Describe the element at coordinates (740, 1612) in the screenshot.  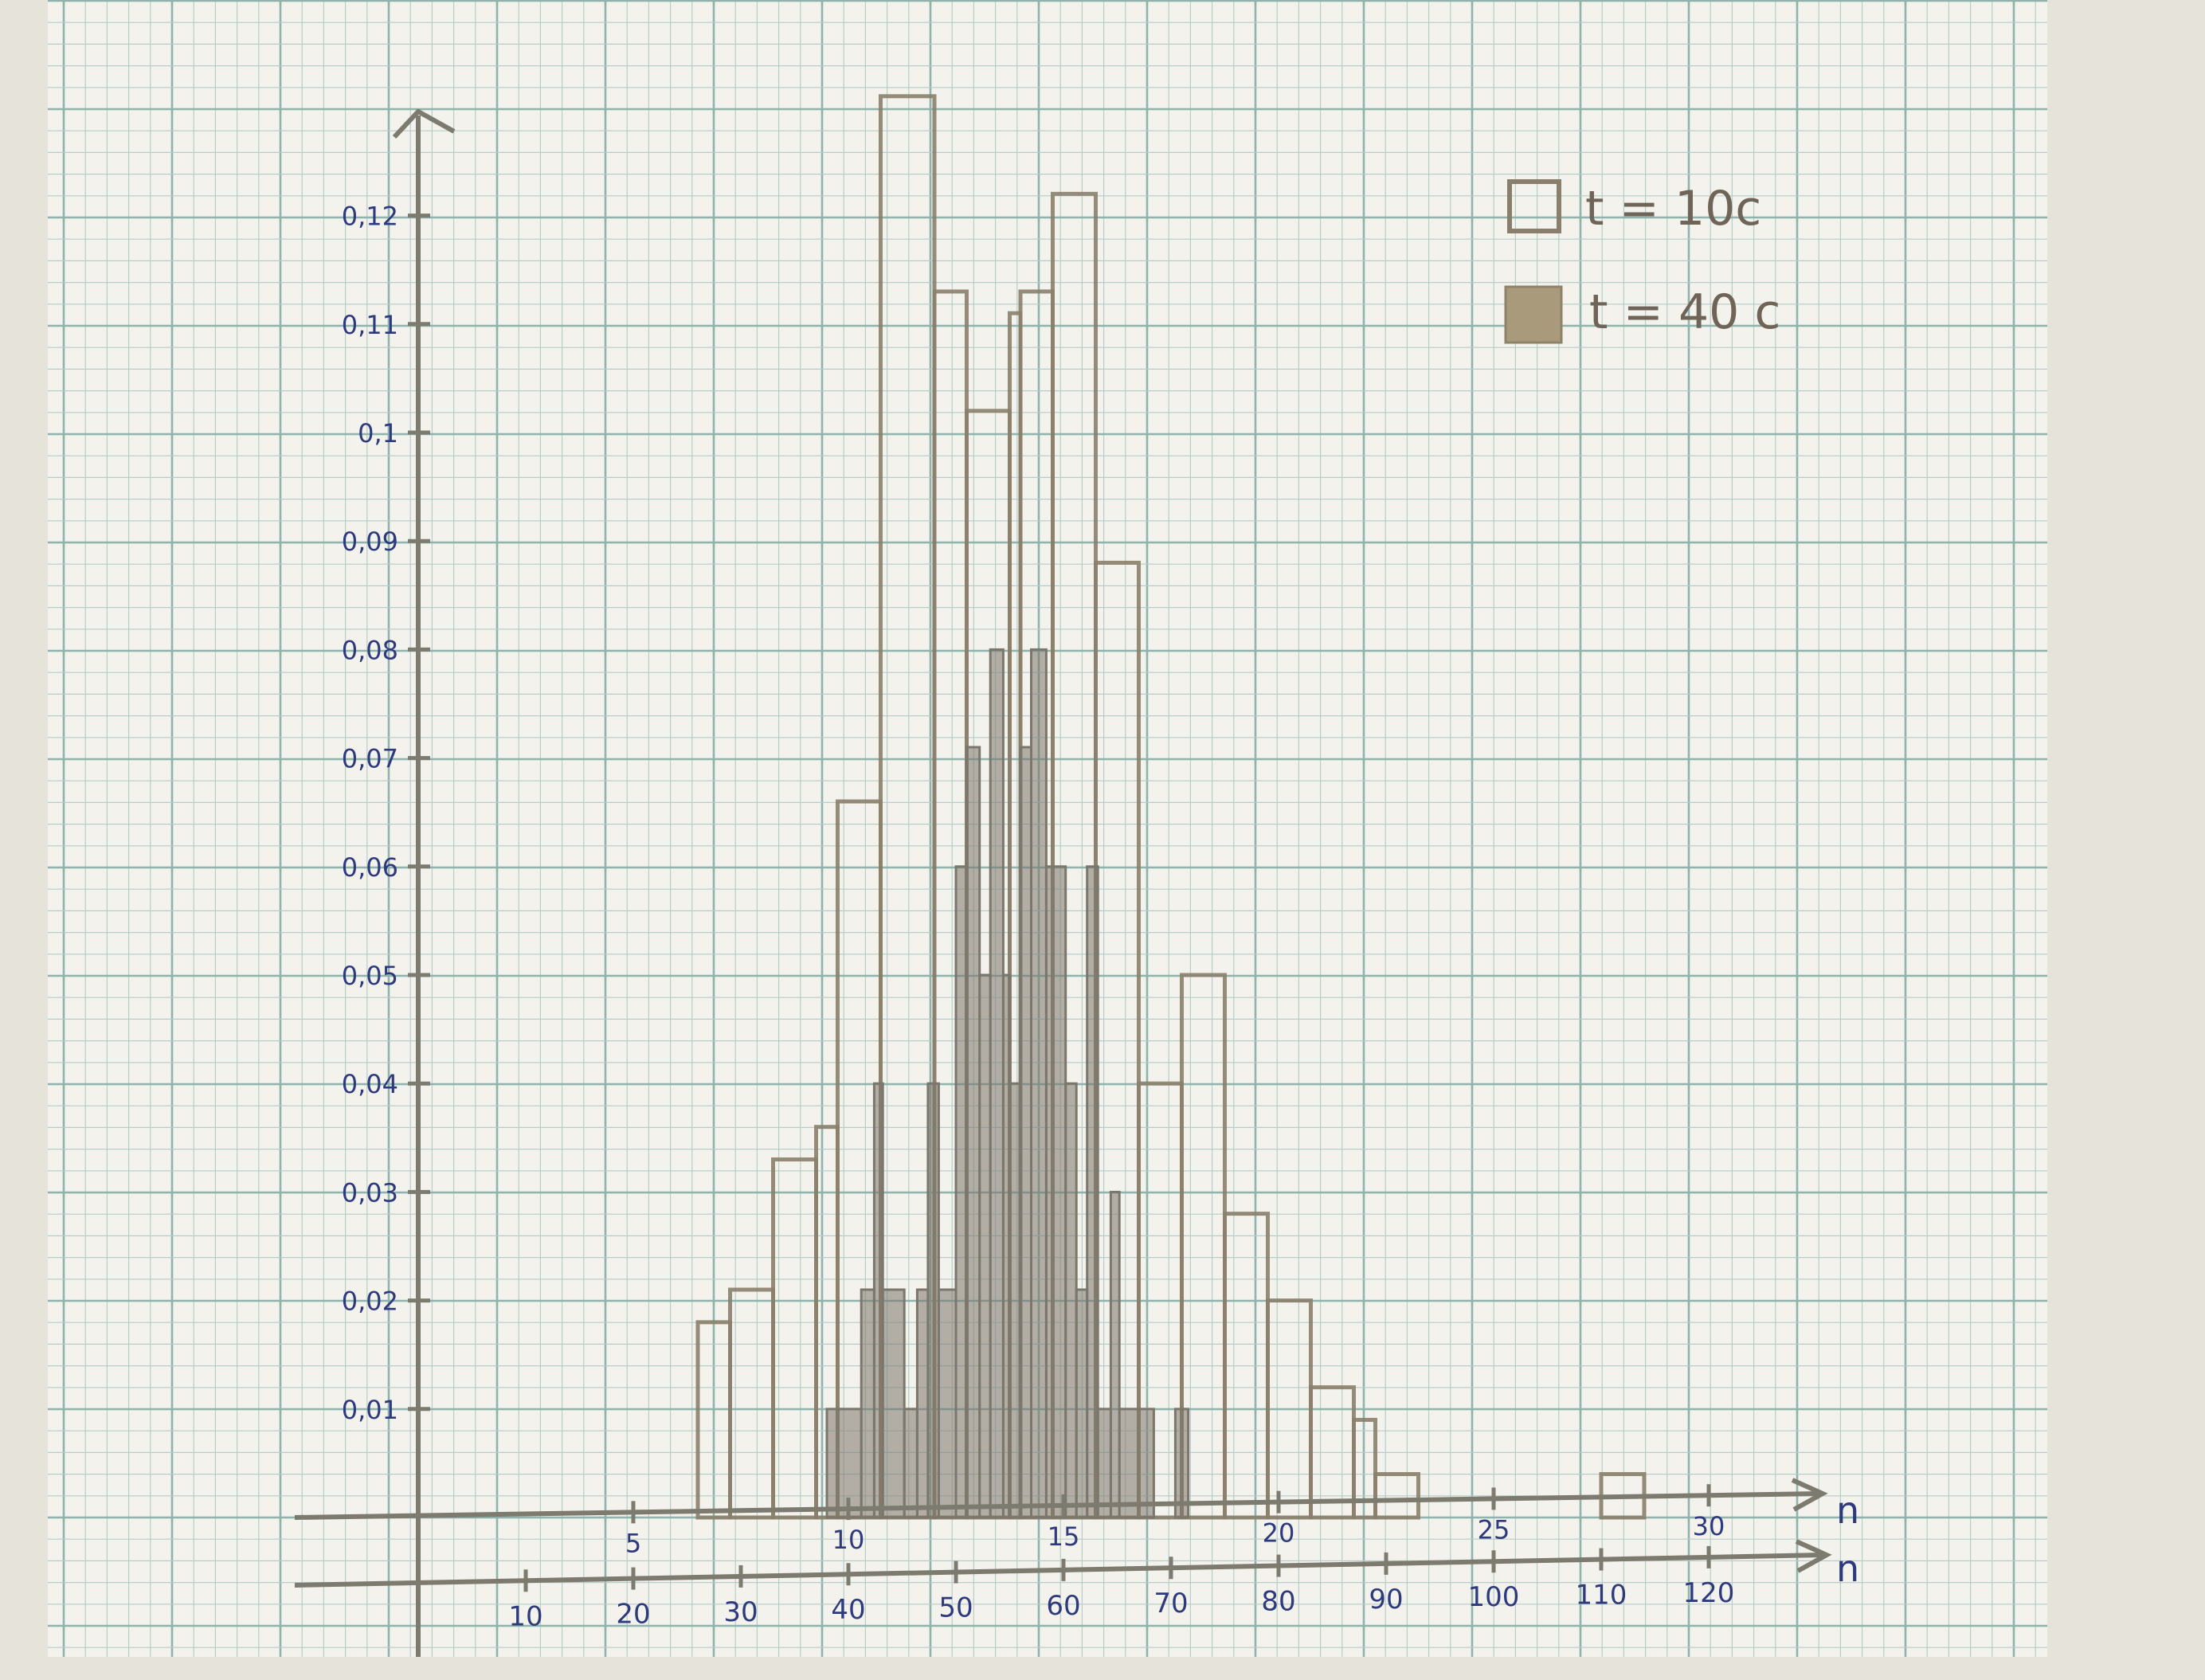
I see `x-bottom-tick-label: 30` at that location.